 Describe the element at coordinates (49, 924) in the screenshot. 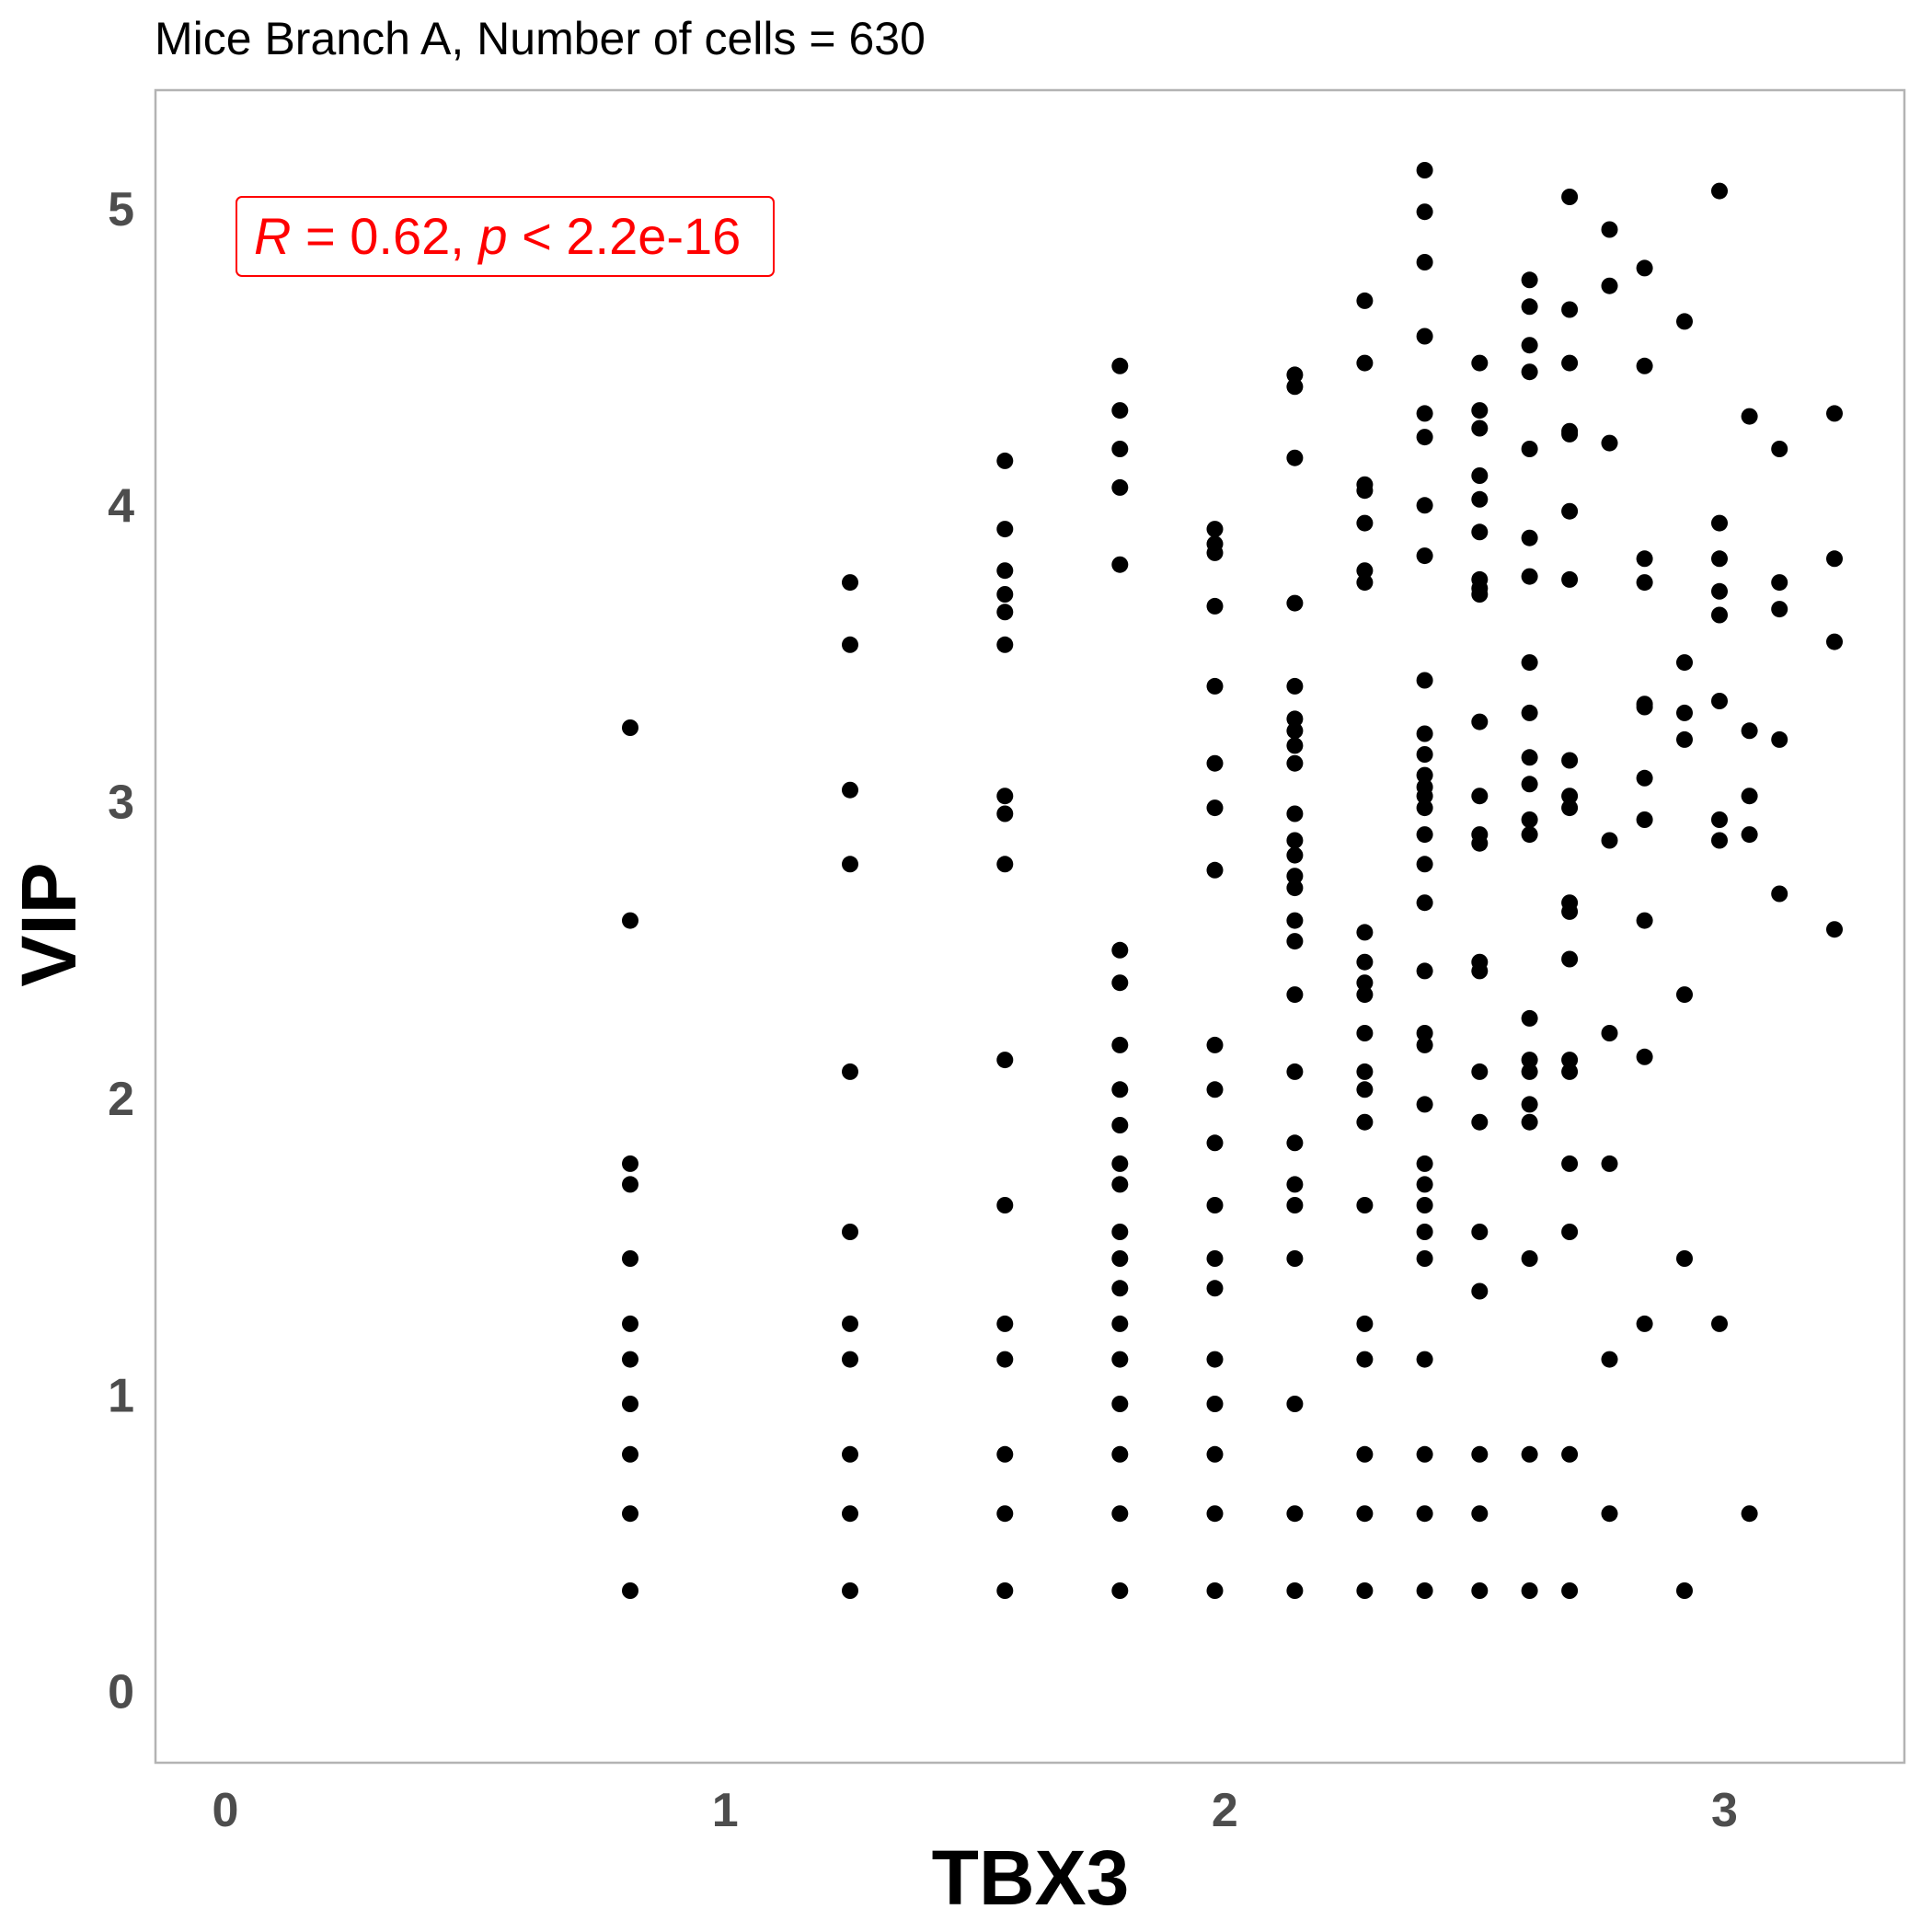

I see `y-axis-title: VIP` at that location.